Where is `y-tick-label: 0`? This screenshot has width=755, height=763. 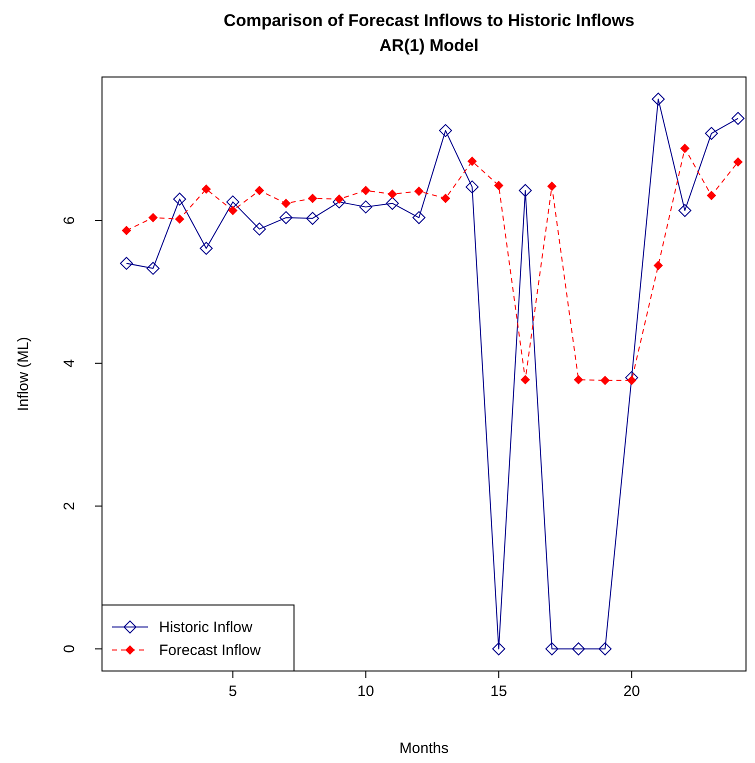 y-tick-label: 0 is located at coordinates (69, 649).